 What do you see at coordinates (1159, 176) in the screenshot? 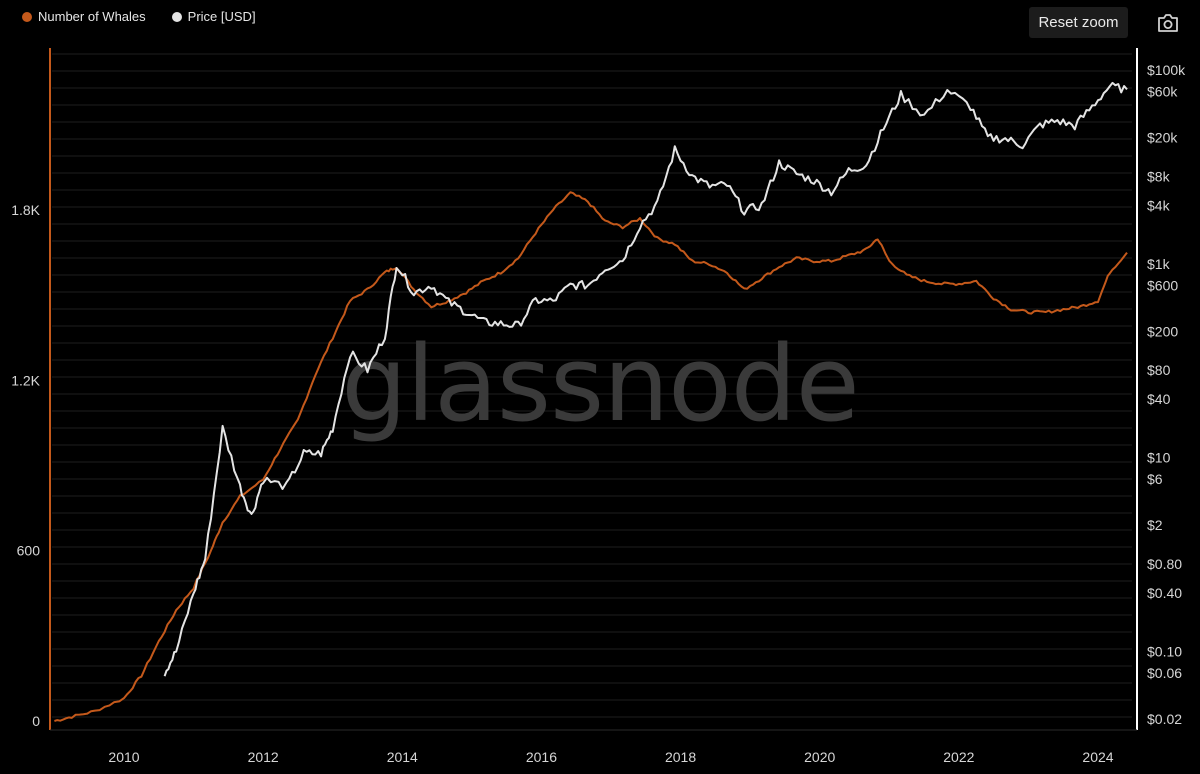
I see `y-right-tick-label: $8k` at bounding box center [1159, 176].